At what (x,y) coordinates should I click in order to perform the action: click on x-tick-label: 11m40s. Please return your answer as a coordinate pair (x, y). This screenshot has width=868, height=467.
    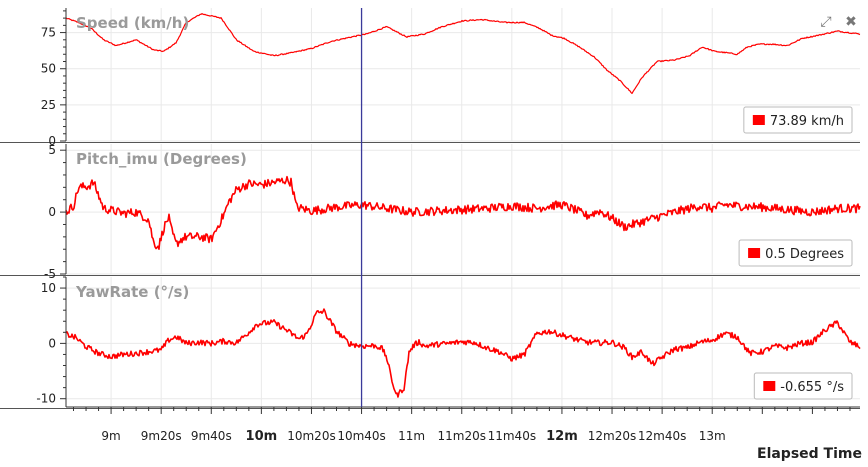
    Looking at the image, I should click on (512, 436).